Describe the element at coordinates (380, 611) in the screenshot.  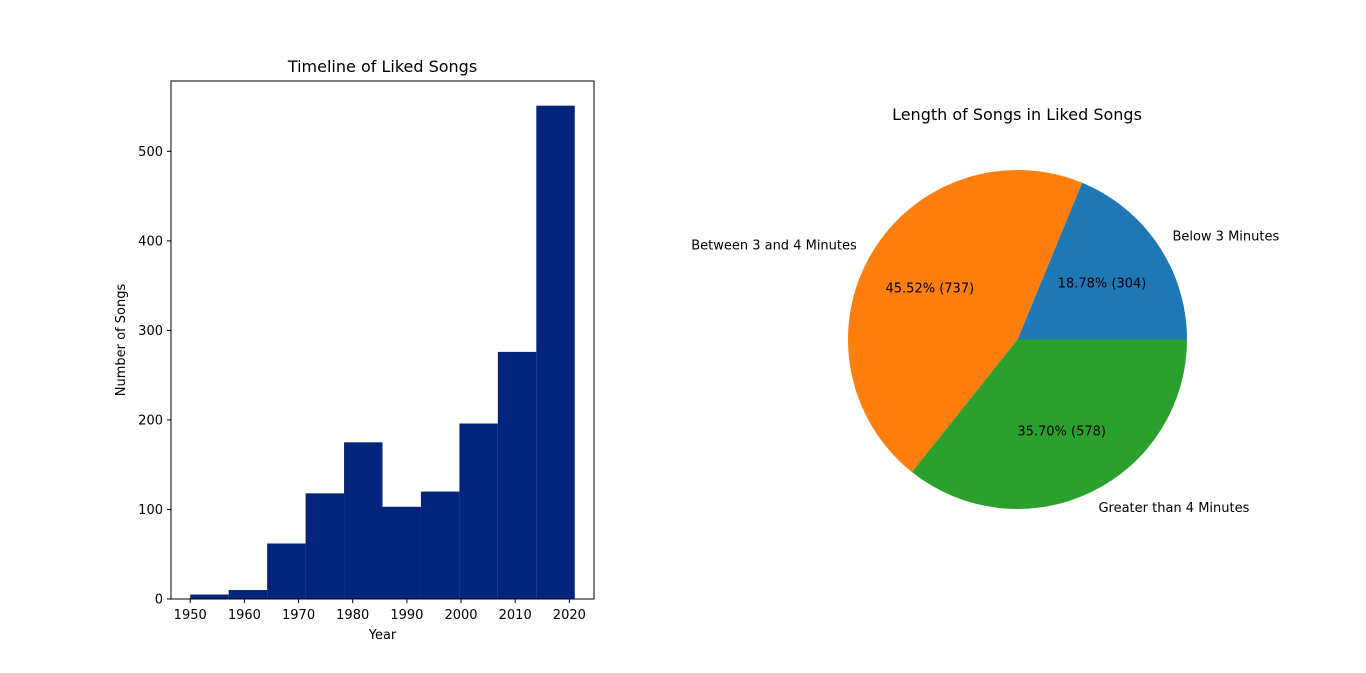
I see `histogram-x-ticks: 1950 1960 1970 1980 1990 2000 2010 2020` at that location.